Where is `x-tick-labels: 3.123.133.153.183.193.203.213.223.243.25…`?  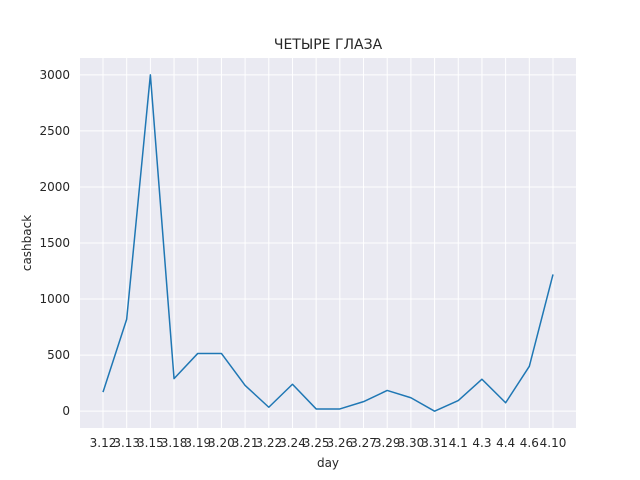 x-tick-labels: 3.123.133.153.183.193.203.213.223.243.25… is located at coordinates (328, 443).